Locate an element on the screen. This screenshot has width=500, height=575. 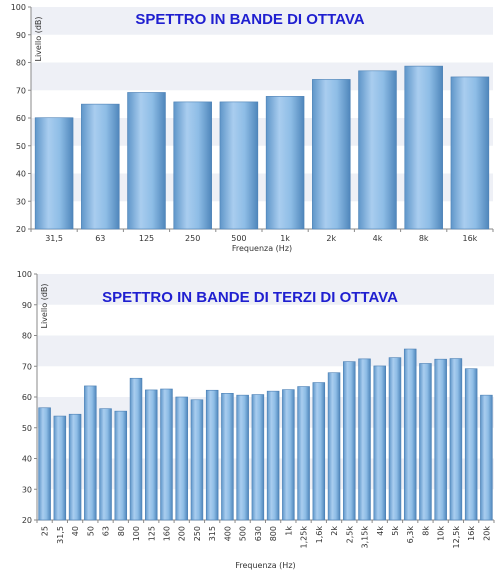
x-tick-label: 20k is located at coordinates (486, 533).